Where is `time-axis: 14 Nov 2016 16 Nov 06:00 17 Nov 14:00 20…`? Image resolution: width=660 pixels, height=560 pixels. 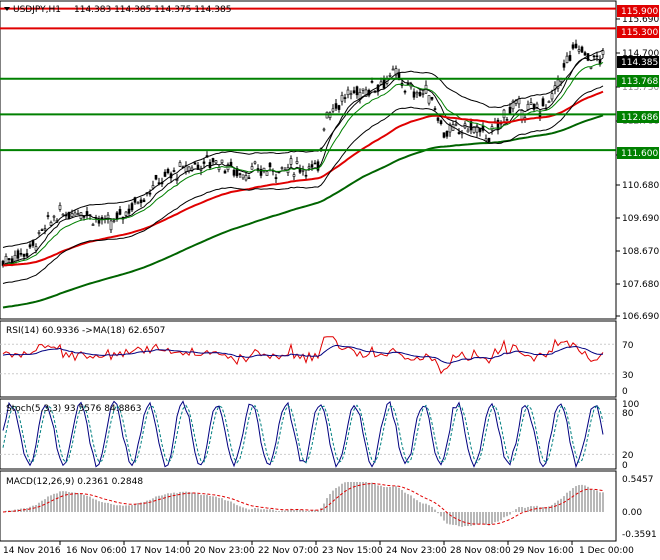 time-axis: 14 Nov 2016 16 Nov 06:00 17 Nov 14:00 20… is located at coordinates (318, 551).